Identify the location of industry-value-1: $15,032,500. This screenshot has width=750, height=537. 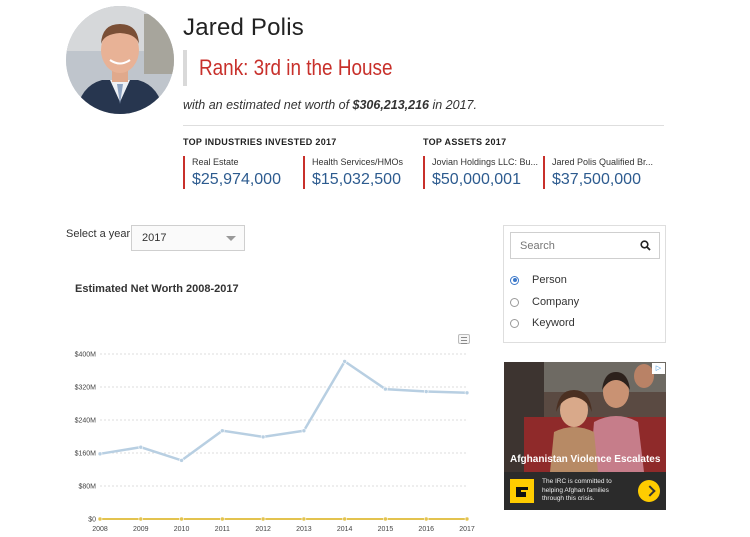
(356, 179).